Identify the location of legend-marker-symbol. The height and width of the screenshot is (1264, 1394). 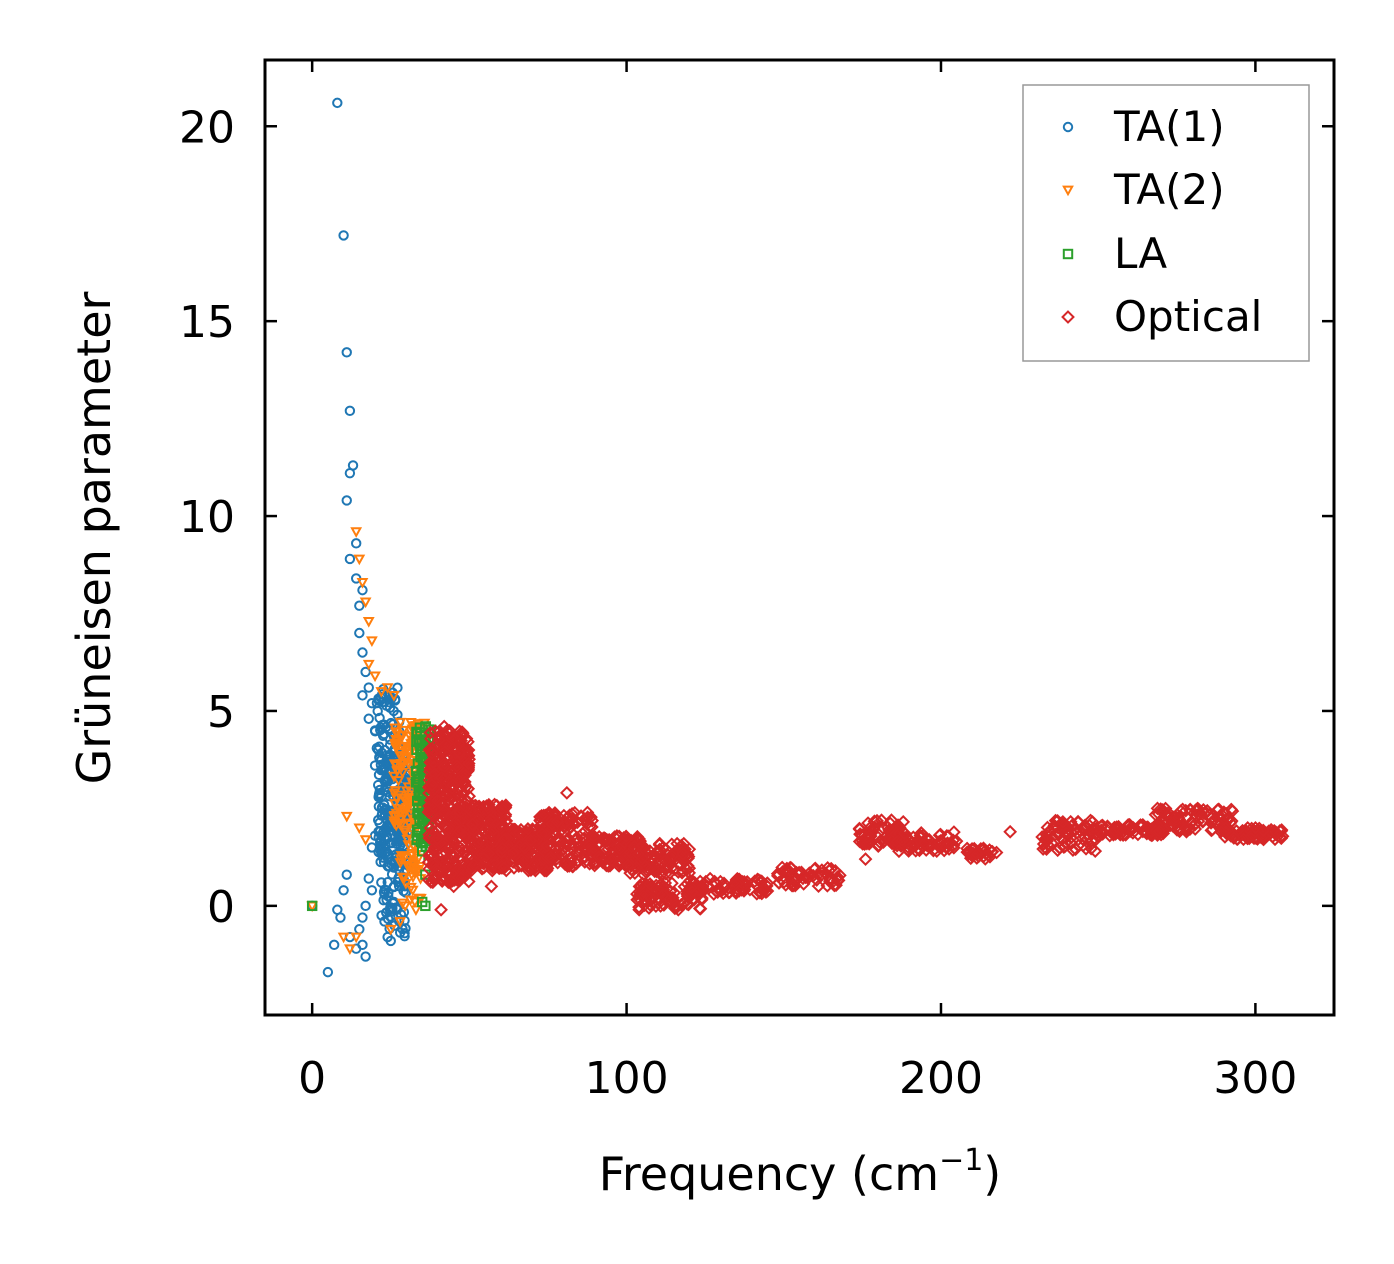
(1068, 317).